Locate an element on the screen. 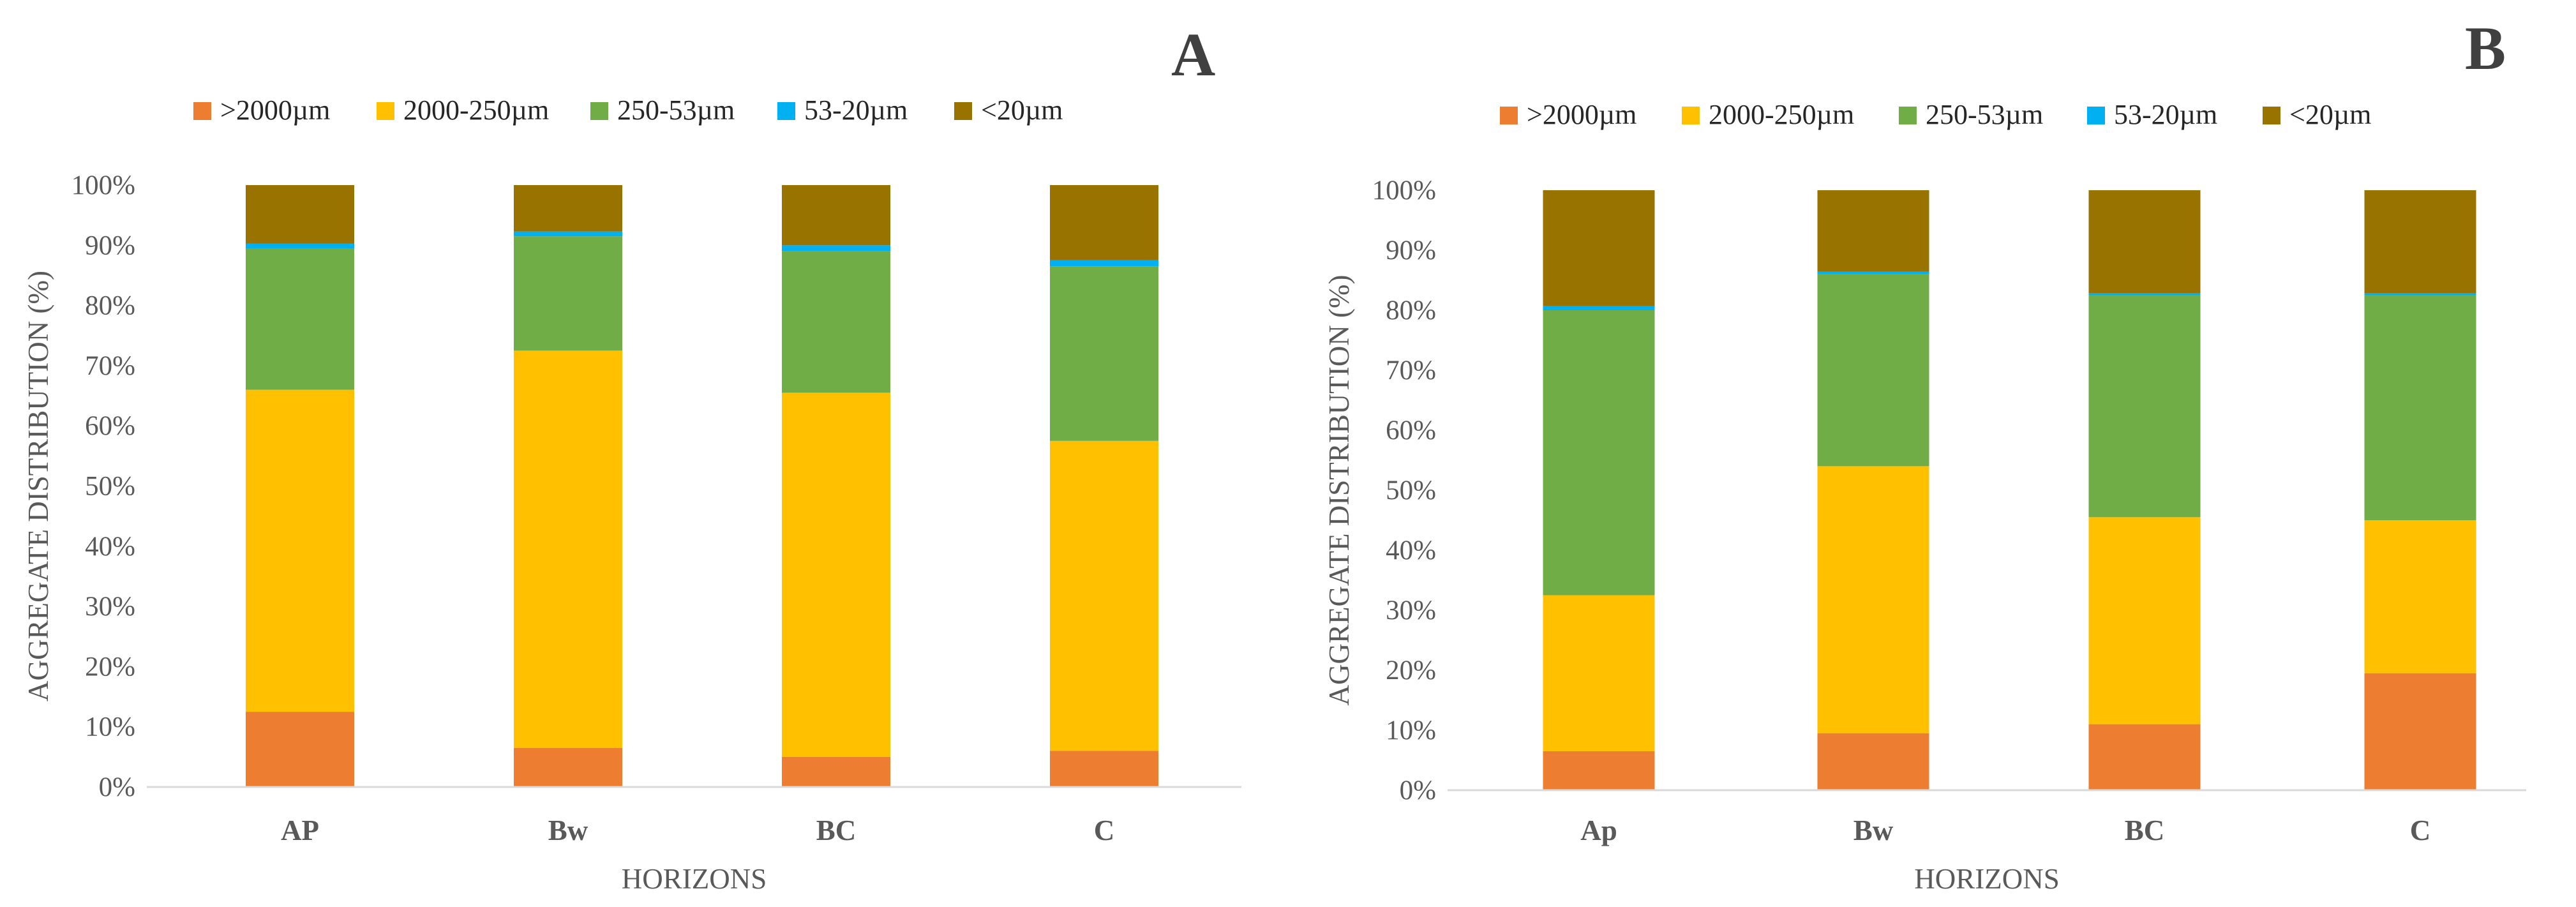 This screenshot has height=907, width=2576. x-tick-label: Ap is located at coordinates (1598, 830).